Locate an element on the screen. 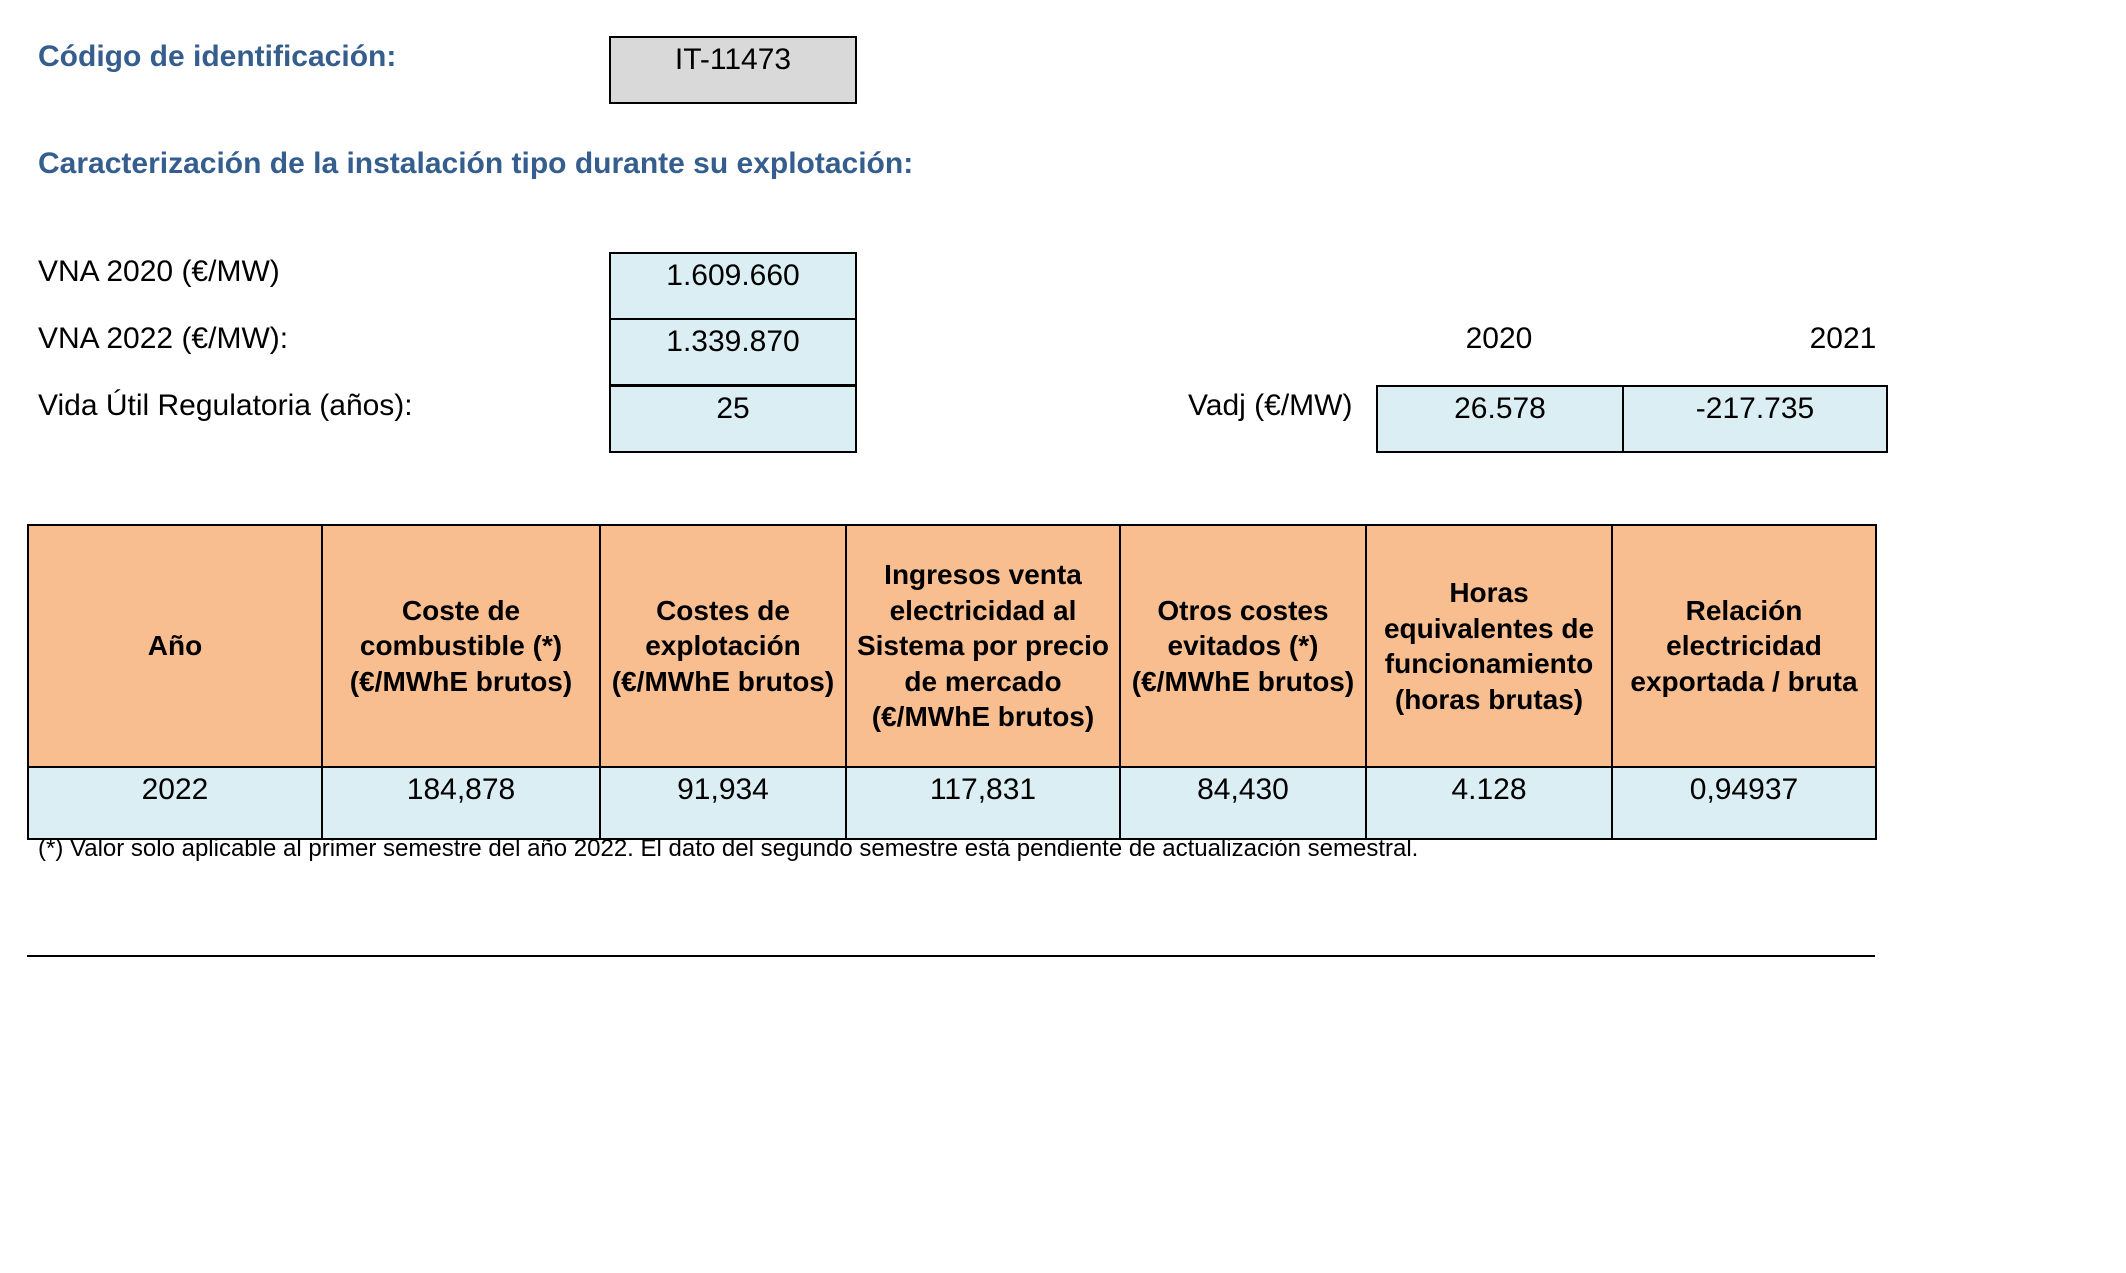 The height and width of the screenshot is (1273, 2126). vida-util-label: Vida Útil Regulatoria (años): is located at coordinates (225, 405).